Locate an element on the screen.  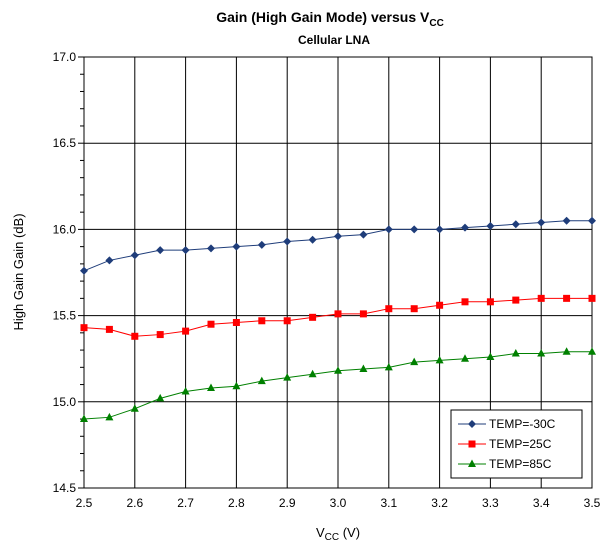
x-tick-label: 3.5 is located at coordinates (592, 503).